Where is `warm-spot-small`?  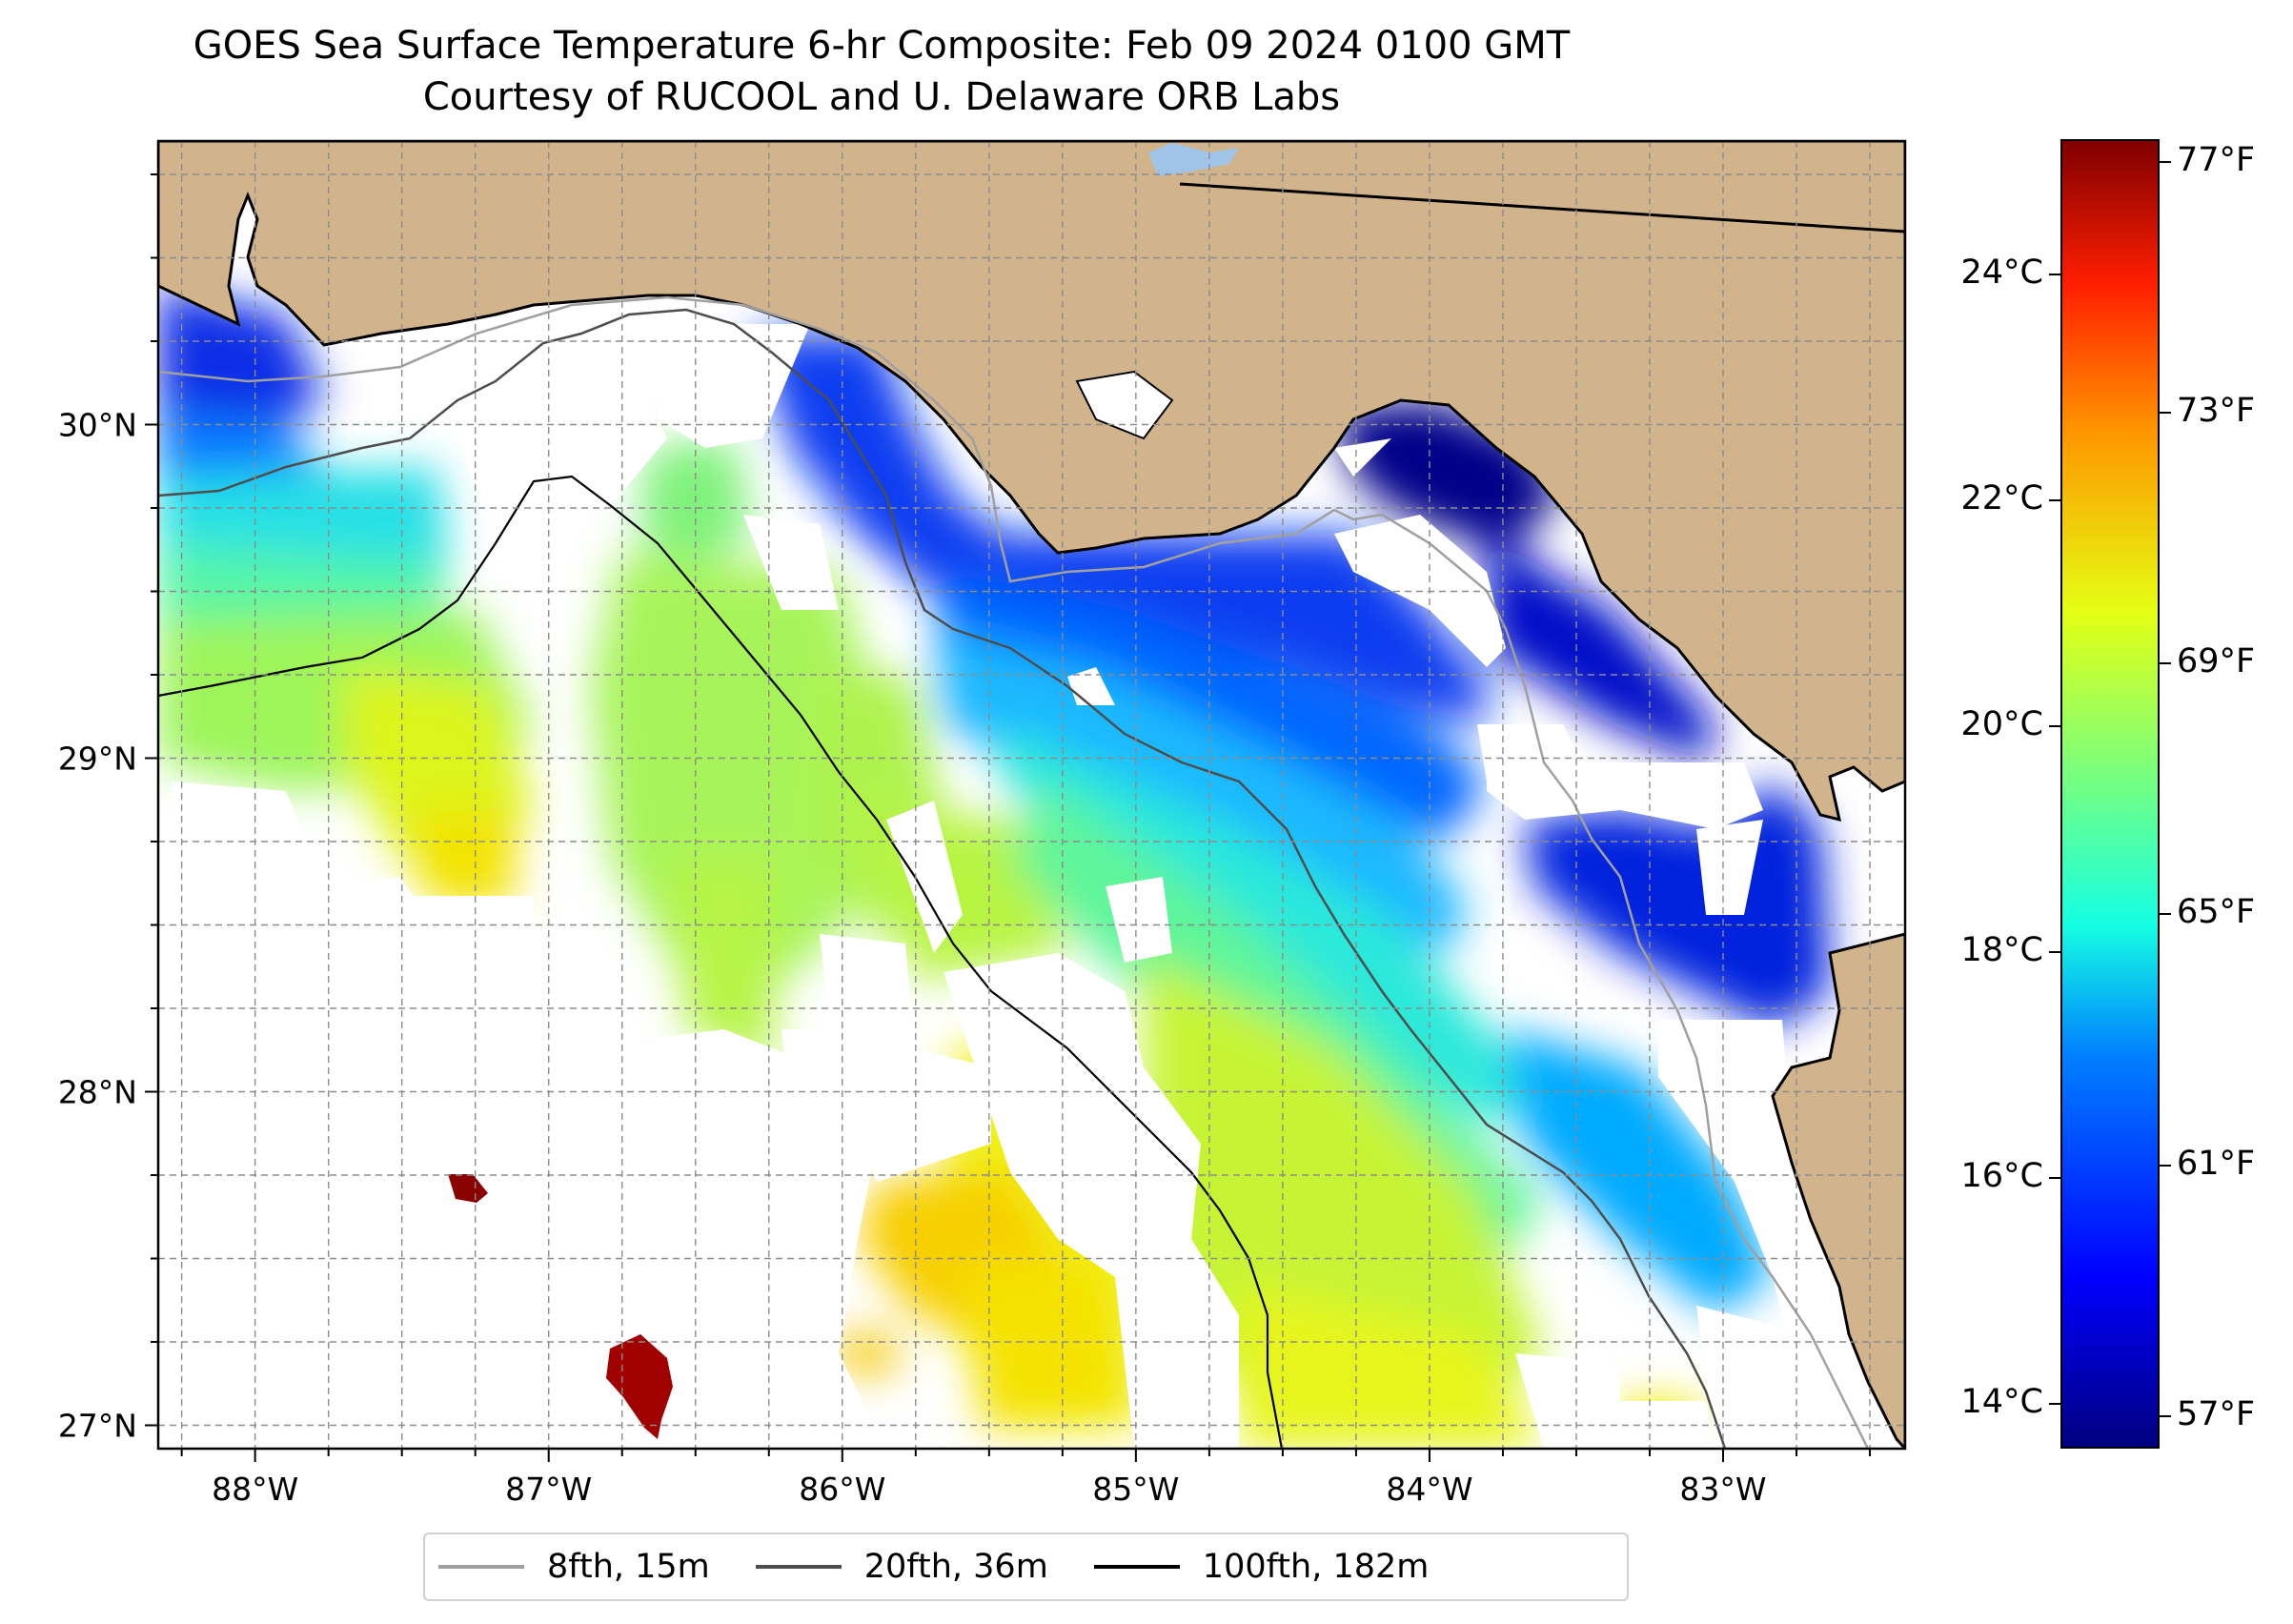
warm-spot-small is located at coordinates (468, 1188).